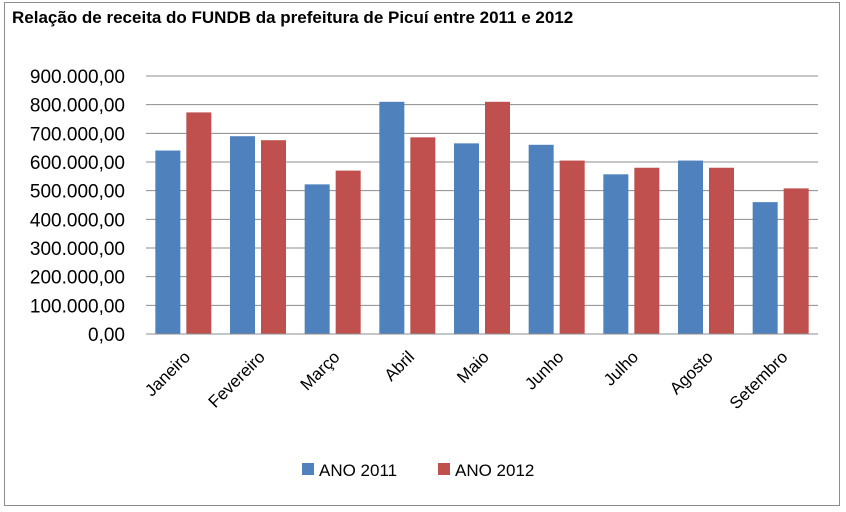  What do you see at coordinates (399, 365) in the screenshot?
I see `x-tick-label: Abril` at bounding box center [399, 365].